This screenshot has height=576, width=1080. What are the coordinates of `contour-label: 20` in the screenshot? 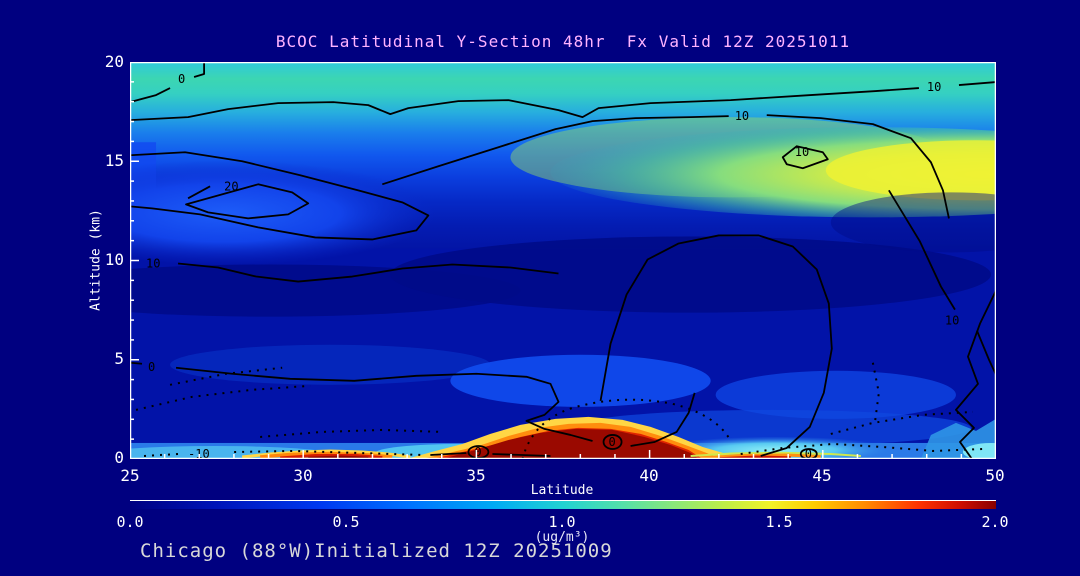 It's located at (231, 186).